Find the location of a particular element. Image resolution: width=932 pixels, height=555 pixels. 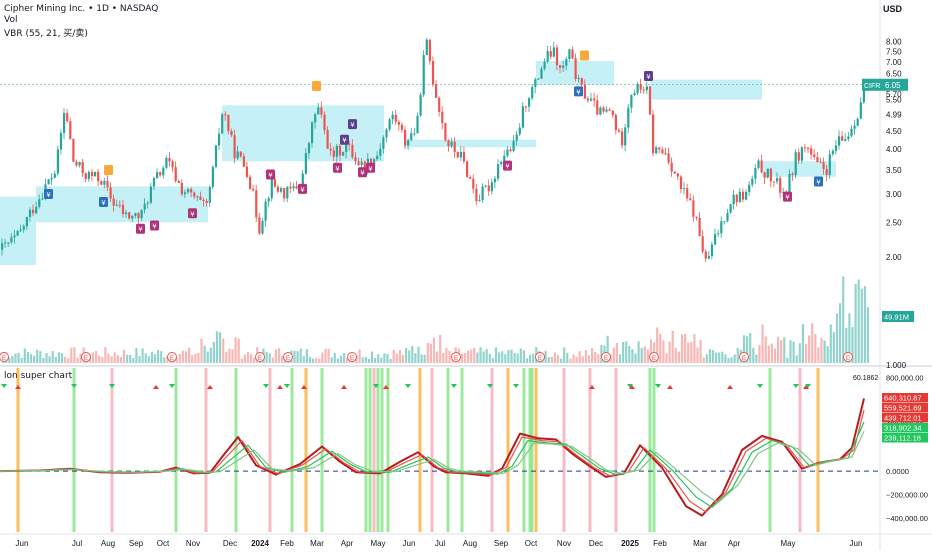

currency-label: USD is located at coordinates (892, 9).